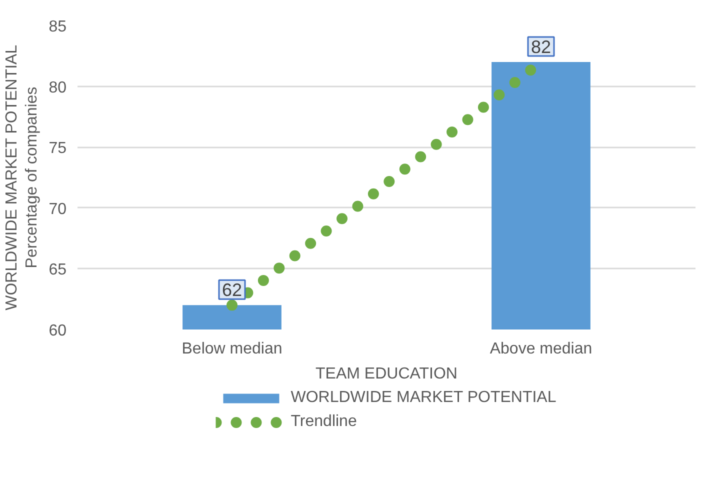 This screenshot has height=497, width=705. I want to click on y-tick-label: 65, so click(57, 270).